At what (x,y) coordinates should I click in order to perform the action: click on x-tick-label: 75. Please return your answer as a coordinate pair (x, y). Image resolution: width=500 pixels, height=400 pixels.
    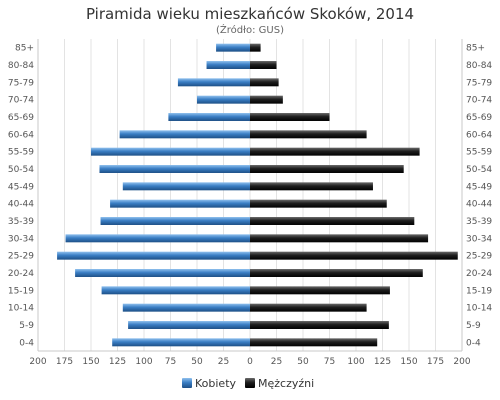
    Looking at the image, I should click on (329, 362).